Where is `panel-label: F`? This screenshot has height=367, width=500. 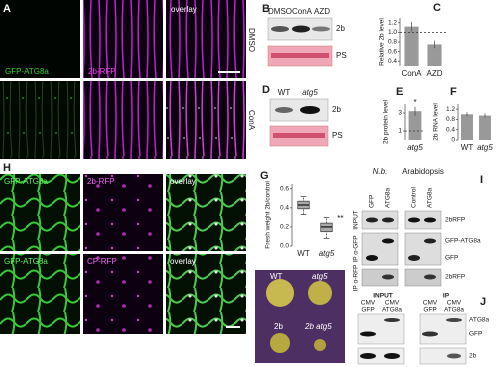
panel-label: F is located at coordinates (453, 92).